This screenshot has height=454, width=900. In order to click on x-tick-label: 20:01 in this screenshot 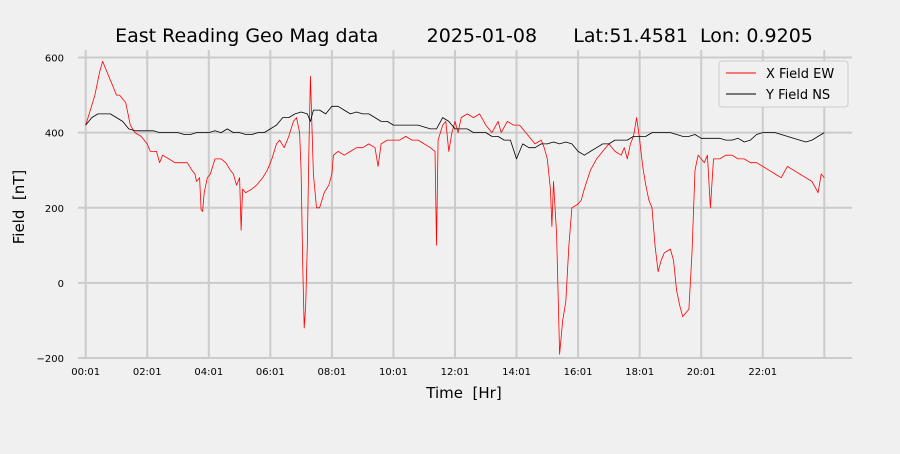, I will do `click(701, 372)`.